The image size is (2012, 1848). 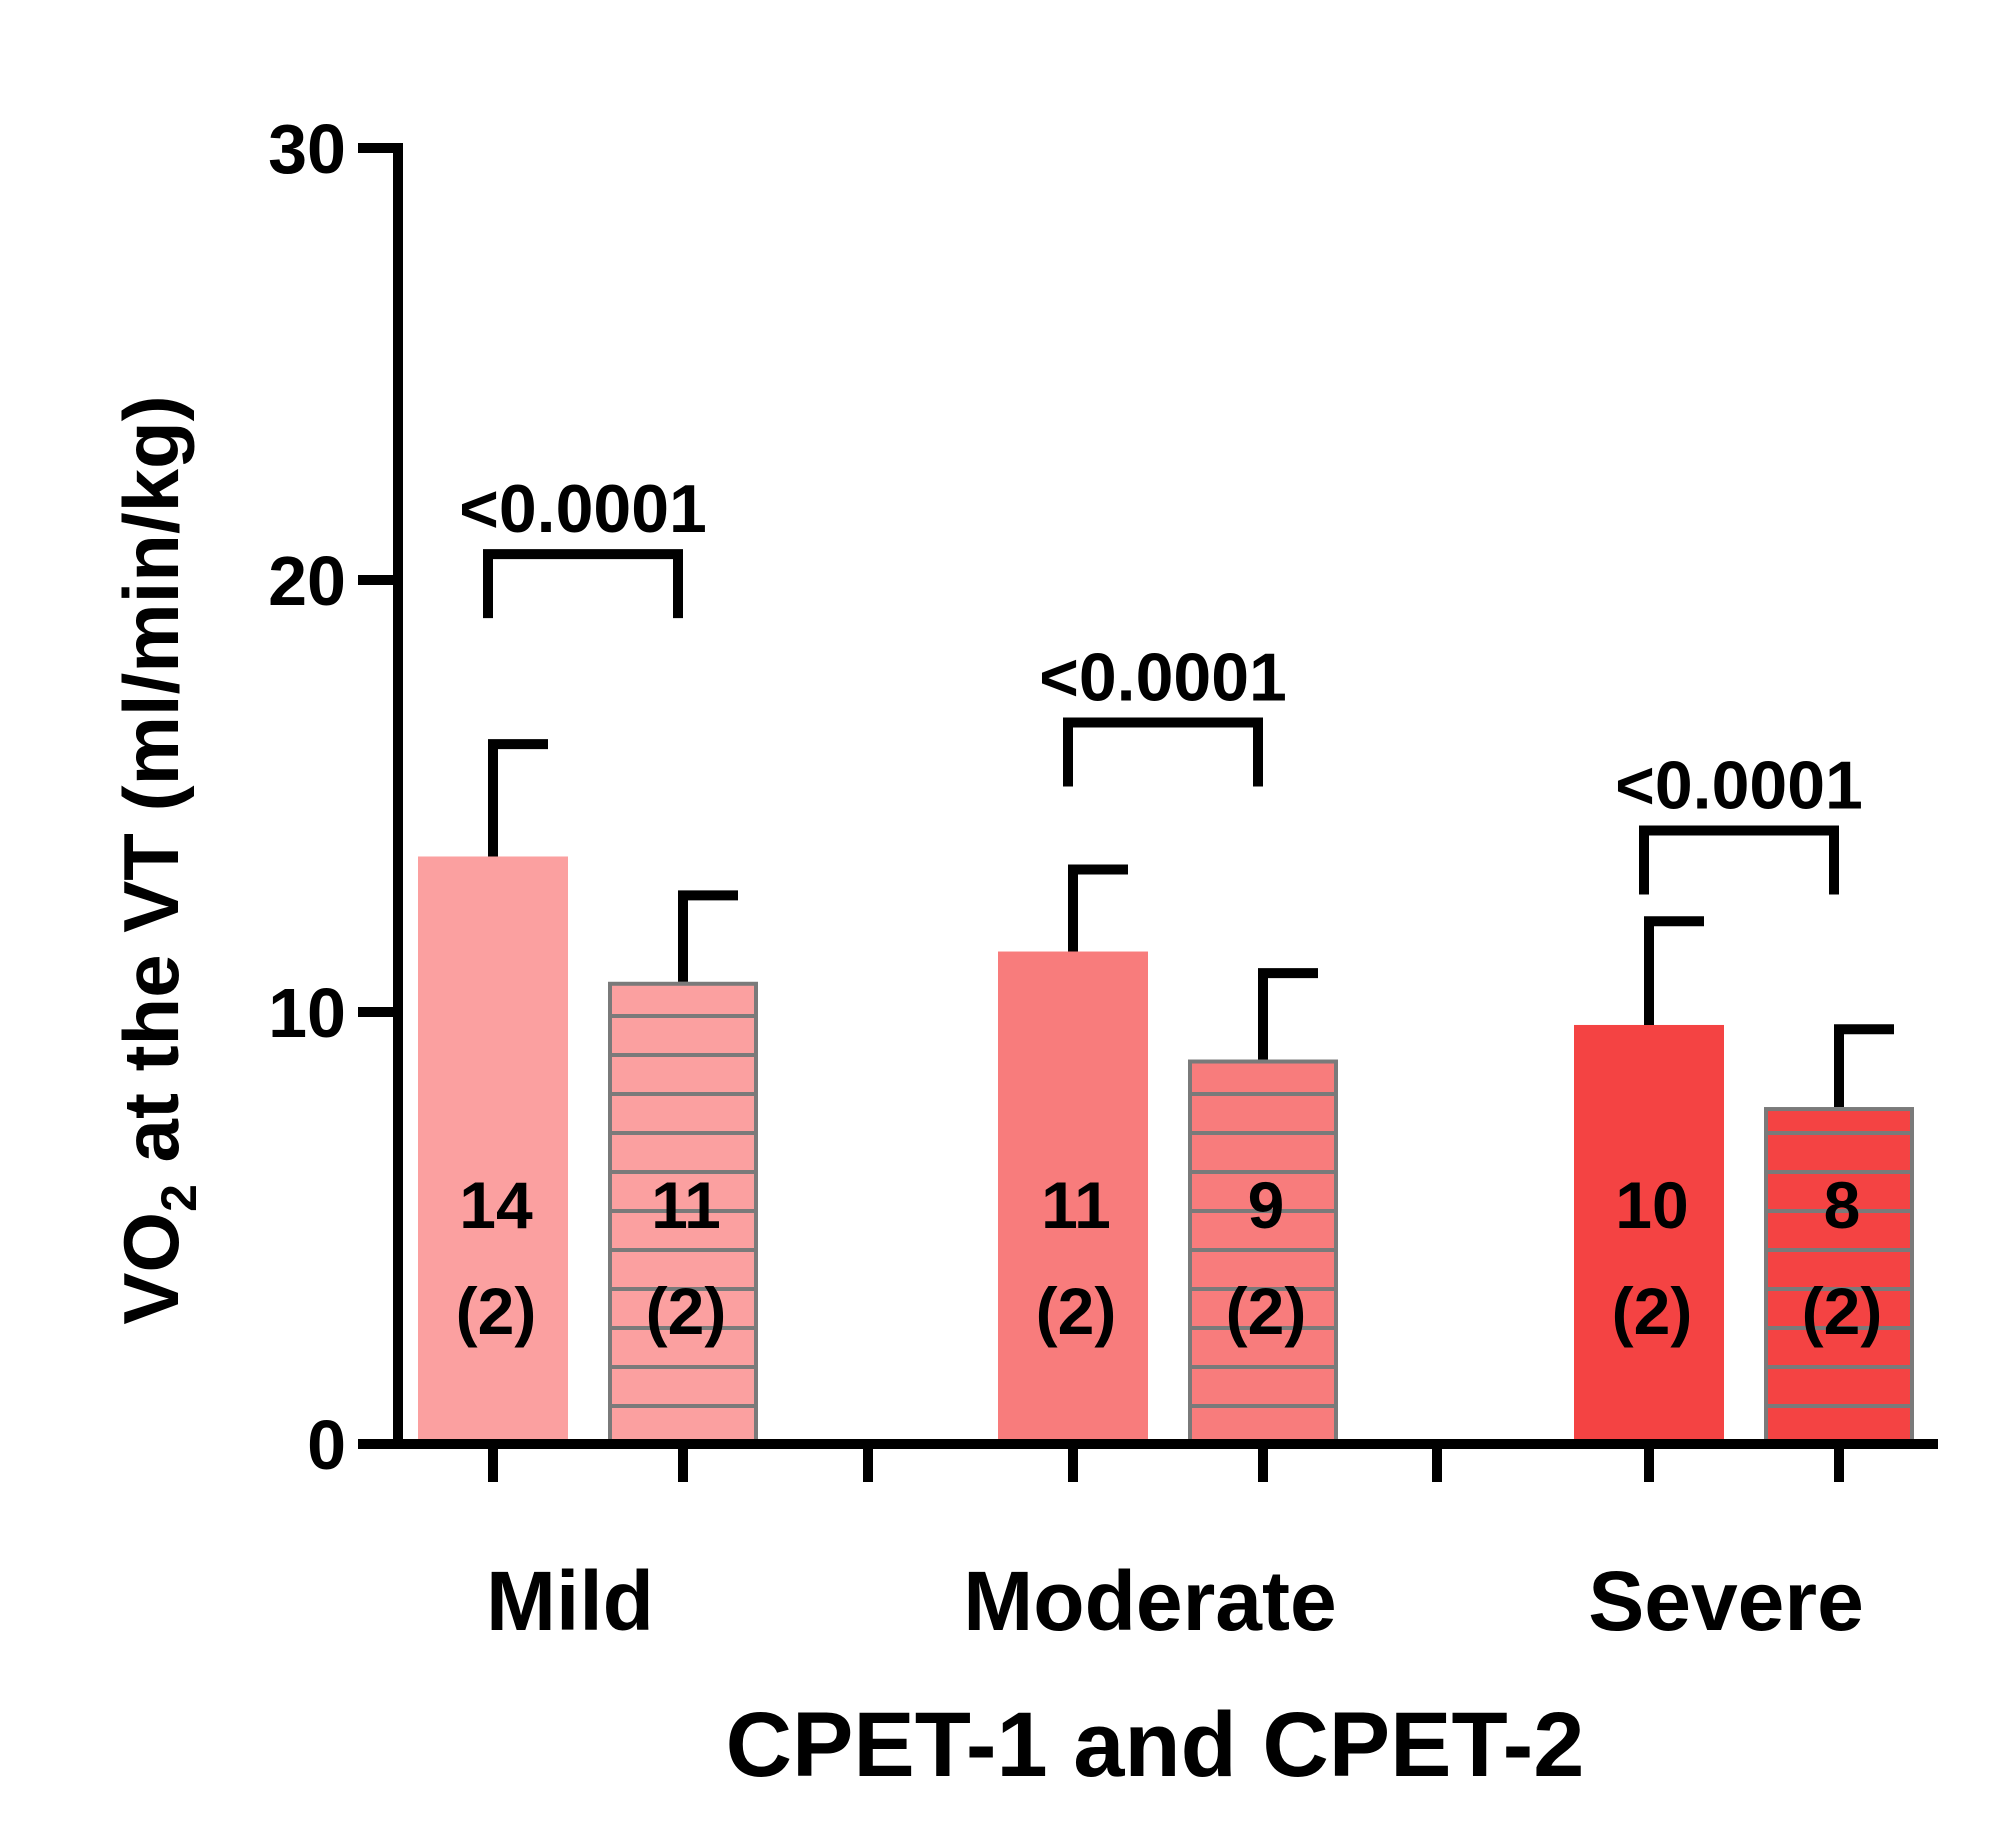 What do you see at coordinates (1651, 1205) in the screenshot?
I see `bar-value-label: 10` at bounding box center [1651, 1205].